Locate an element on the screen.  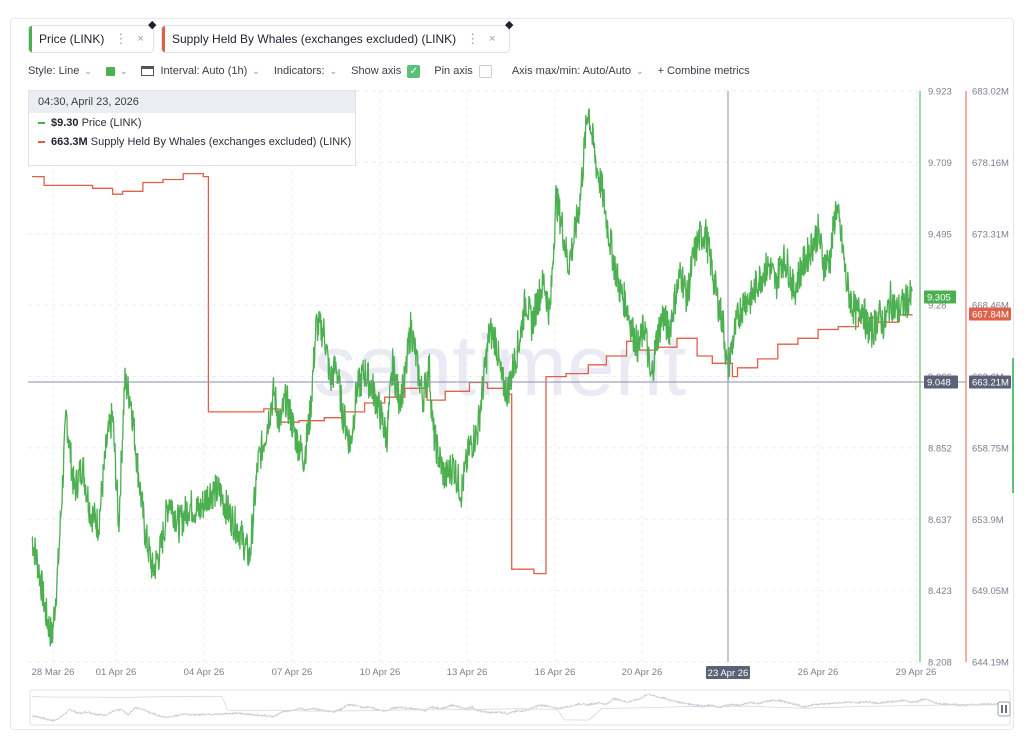
x-tick-label: 16 Apr 26 is located at coordinates (555, 672).